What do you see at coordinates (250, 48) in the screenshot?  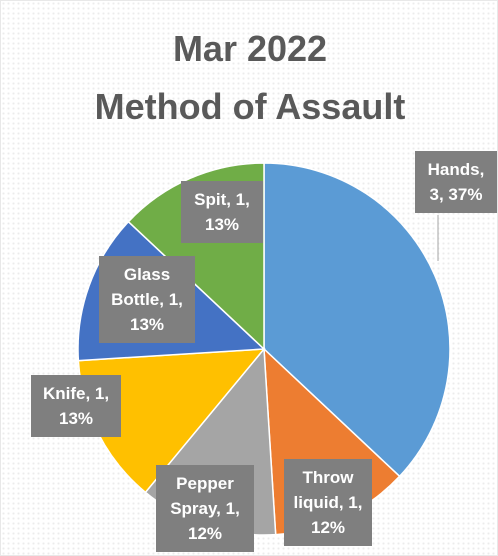 I see `chart-title-line-1: Mar 2022` at bounding box center [250, 48].